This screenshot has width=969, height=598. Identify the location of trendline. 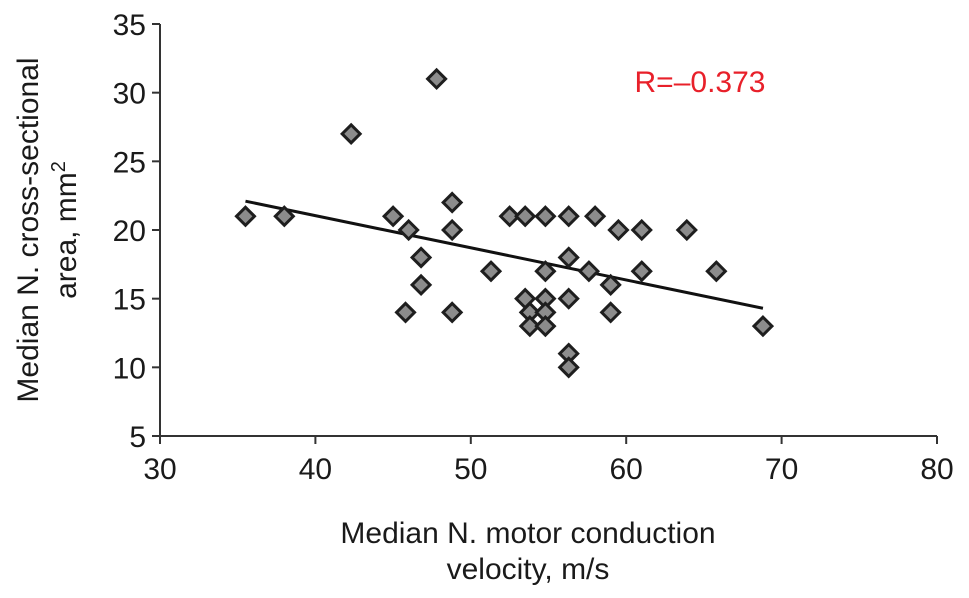
(504, 254).